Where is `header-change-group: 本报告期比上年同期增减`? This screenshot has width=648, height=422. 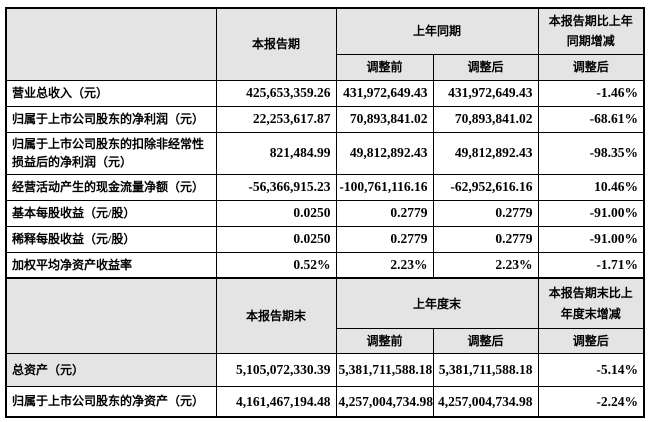
header-change-group: 本报告期比上年同期增减 is located at coordinates (591, 31).